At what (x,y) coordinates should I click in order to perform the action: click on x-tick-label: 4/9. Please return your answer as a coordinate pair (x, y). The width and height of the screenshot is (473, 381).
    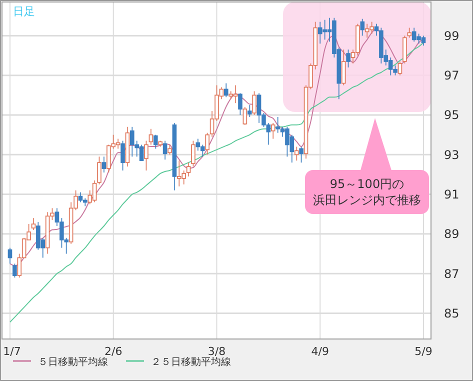
    Looking at the image, I should click on (320, 351).